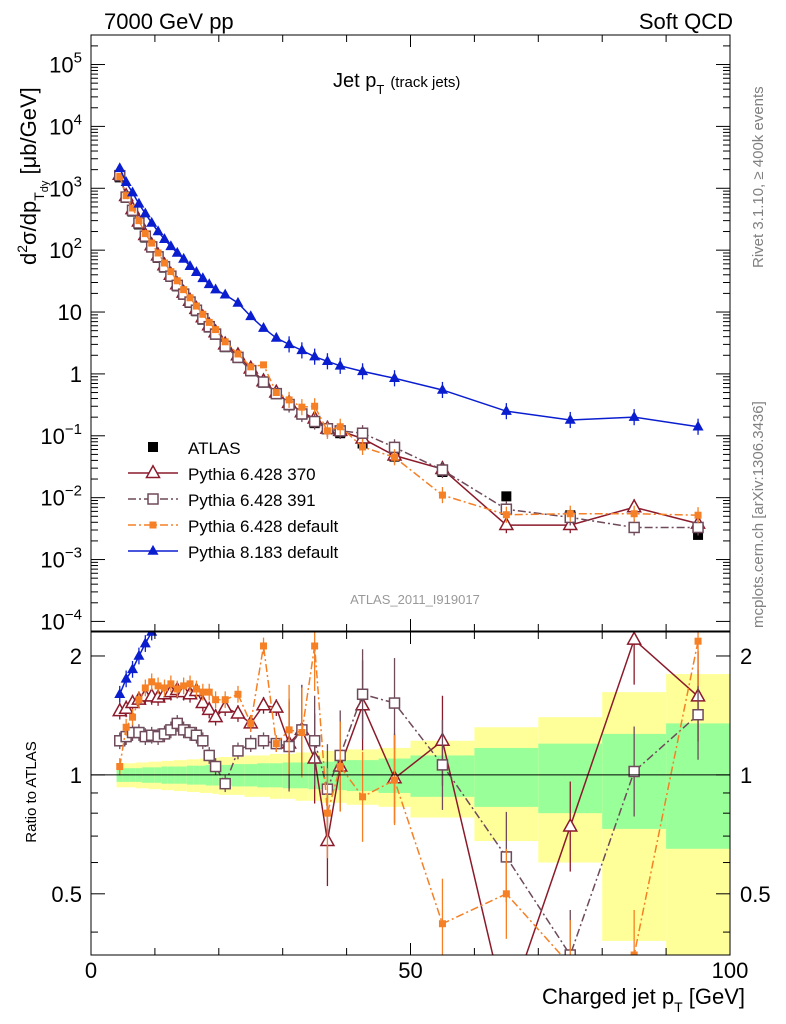 The image size is (786, 1024). What do you see at coordinates (214, 448) in the screenshot?
I see `legend-label: ATLAS` at bounding box center [214, 448].